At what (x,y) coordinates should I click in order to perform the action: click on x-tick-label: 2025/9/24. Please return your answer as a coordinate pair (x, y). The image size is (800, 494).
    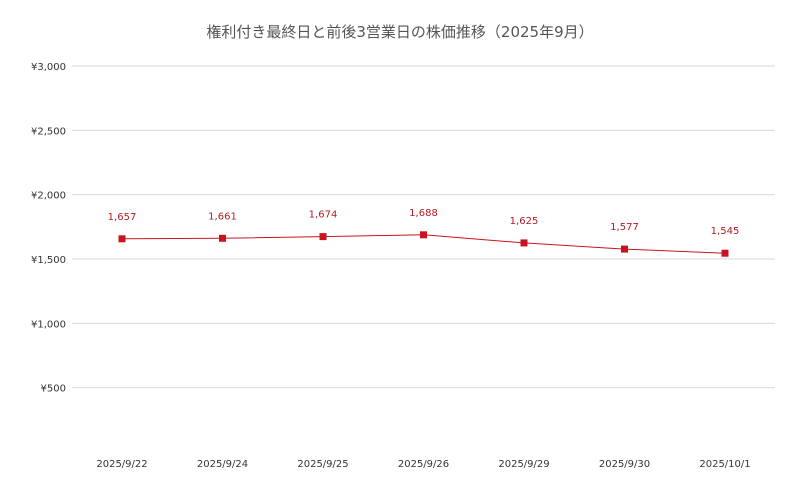
    Looking at the image, I should click on (222, 464).